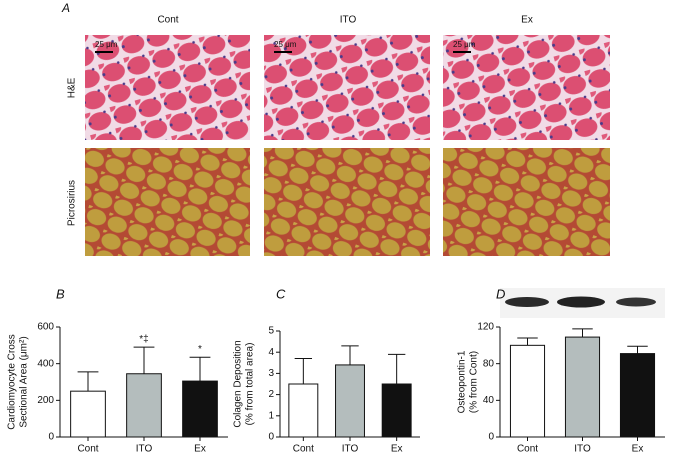 Image resolution: width=678 pixels, height=457 pixels. What do you see at coordinates (485, 327) in the screenshot?
I see `y-tick-label: 120` at bounding box center [485, 327].